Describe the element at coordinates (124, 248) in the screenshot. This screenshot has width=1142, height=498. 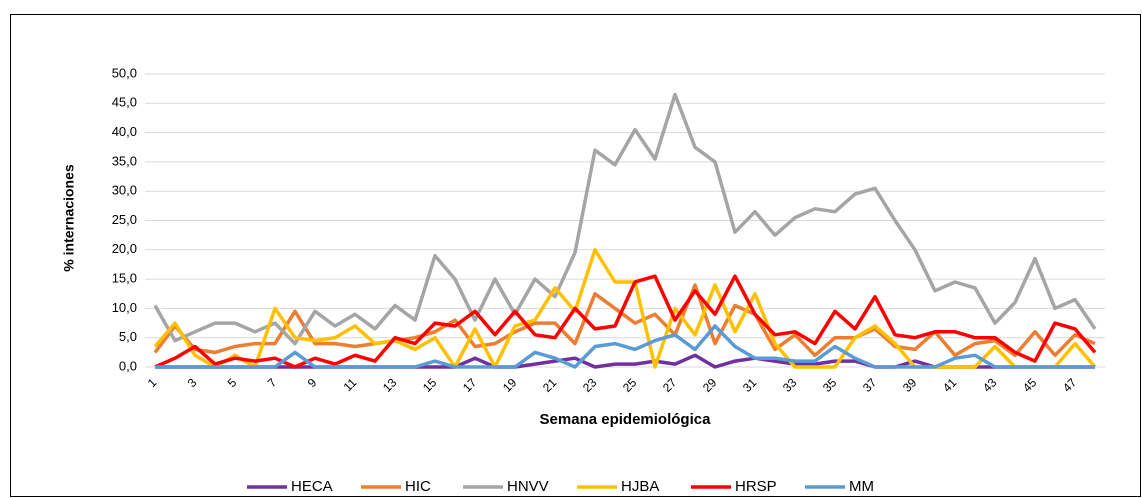
I see `y-tick-label: 20,0` at that location.